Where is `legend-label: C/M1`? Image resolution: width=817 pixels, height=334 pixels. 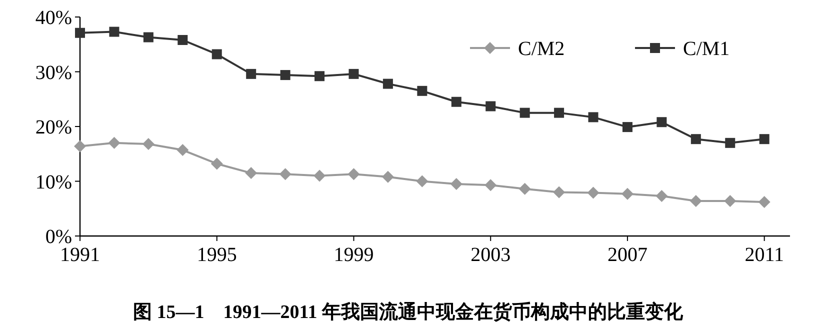
legend-label: C/M1 is located at coordinates (706, 49).